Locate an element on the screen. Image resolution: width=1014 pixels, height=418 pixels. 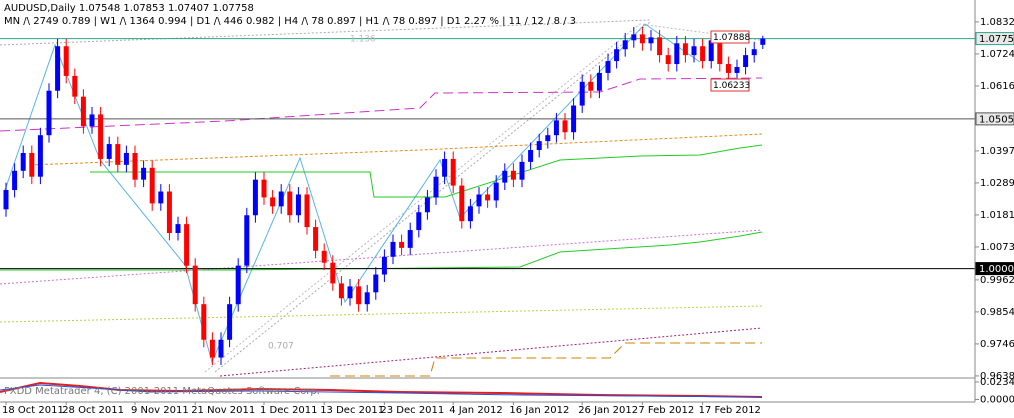
y-tick-label: 1.01810 is located at coordinates (997, 215).